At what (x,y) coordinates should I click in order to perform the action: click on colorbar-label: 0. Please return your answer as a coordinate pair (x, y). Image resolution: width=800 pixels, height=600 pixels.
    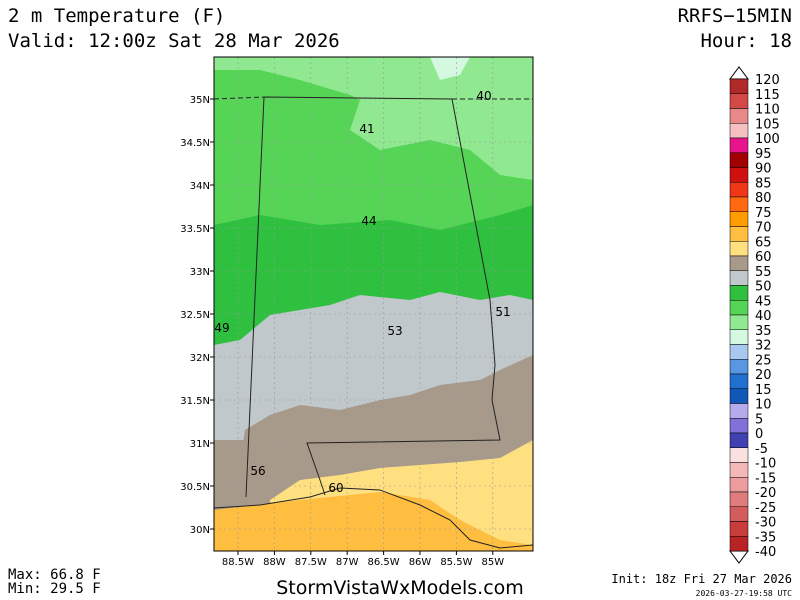
    Looking at the image, I should click on (759, 434).